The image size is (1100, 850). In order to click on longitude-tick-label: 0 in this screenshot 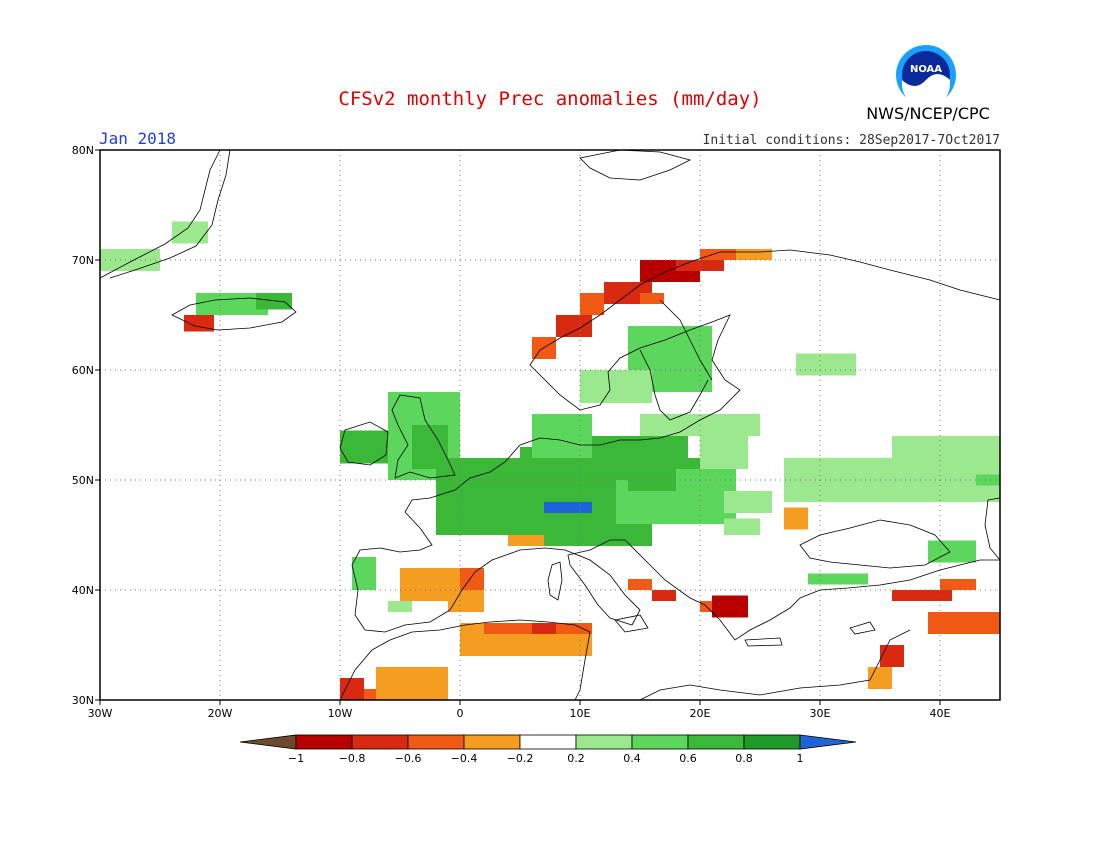, I will do `click(460, 713)`.